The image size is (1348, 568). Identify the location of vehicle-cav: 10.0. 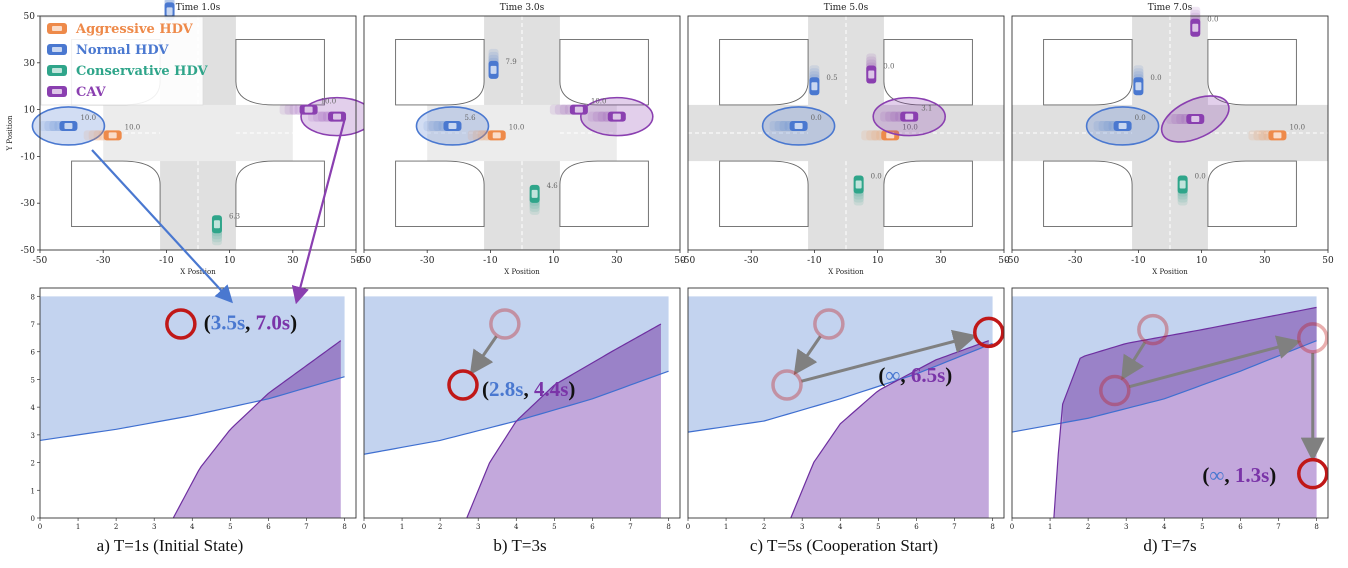
(307, 106).